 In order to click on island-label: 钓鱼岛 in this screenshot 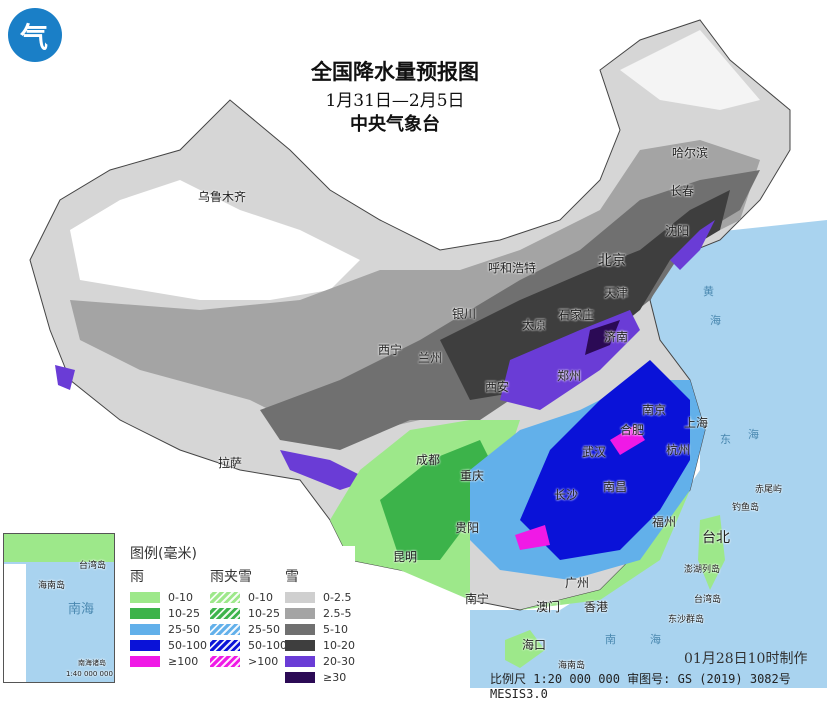, I will do `click(746, 508)`.